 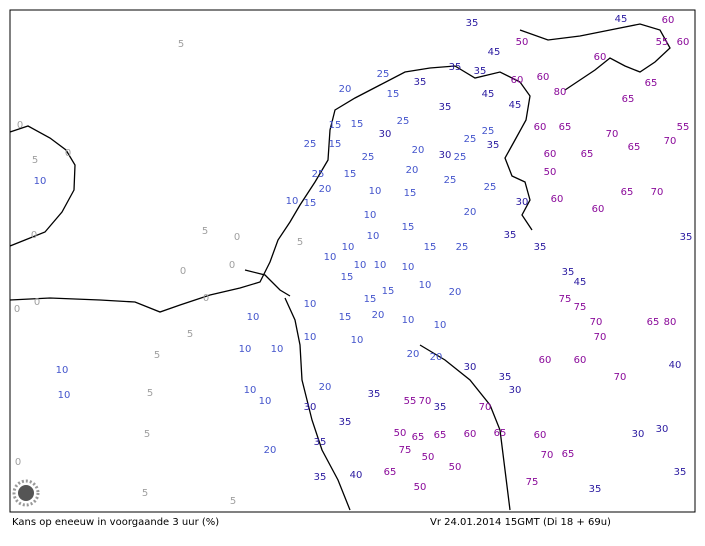 I want to click on map-timestamp: Vr 24.01.2014 15GMT (Di 18 + 69u), so click(x=520, y=522).